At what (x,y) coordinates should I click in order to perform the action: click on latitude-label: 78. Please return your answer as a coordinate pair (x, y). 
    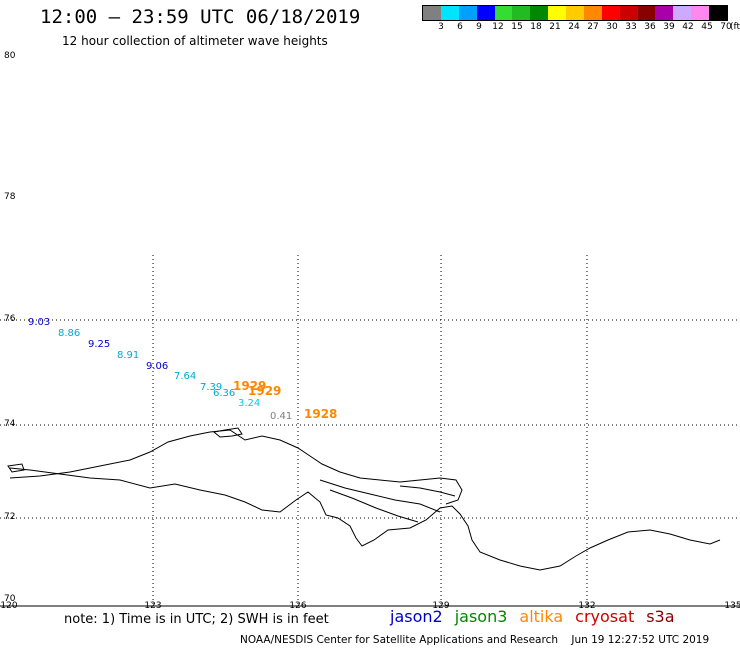
    Looking at the image, I should click on (10, 197).